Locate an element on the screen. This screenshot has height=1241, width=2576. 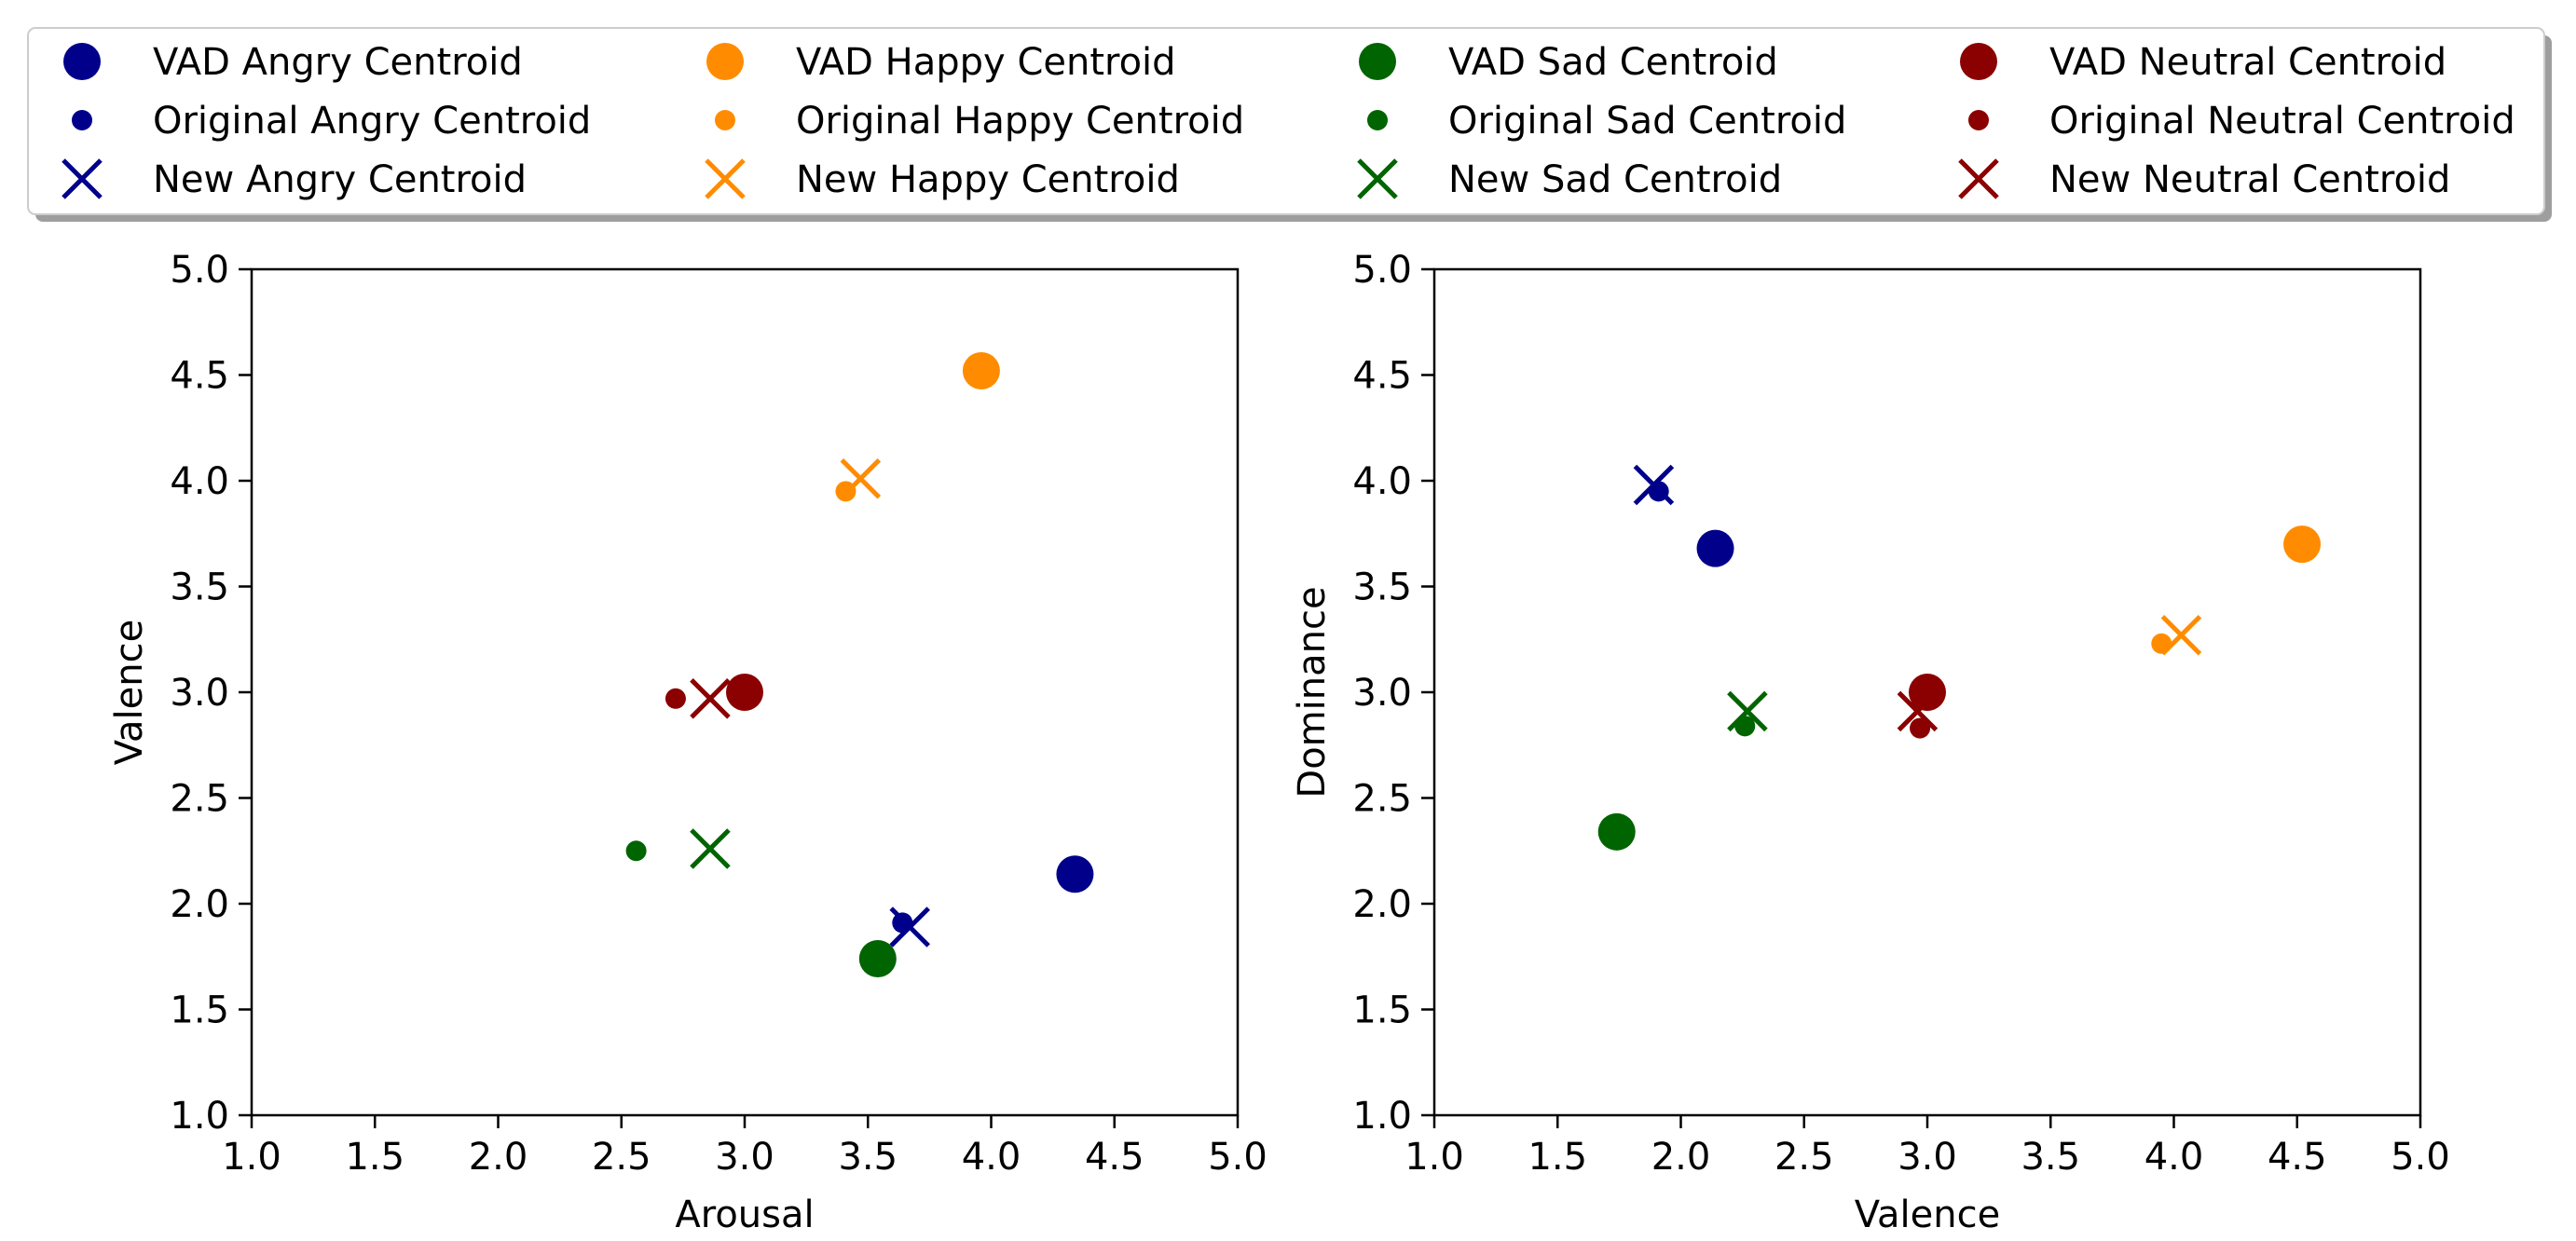
legend-marker-vad-happy-centroid is located at coordinates (725, 62).